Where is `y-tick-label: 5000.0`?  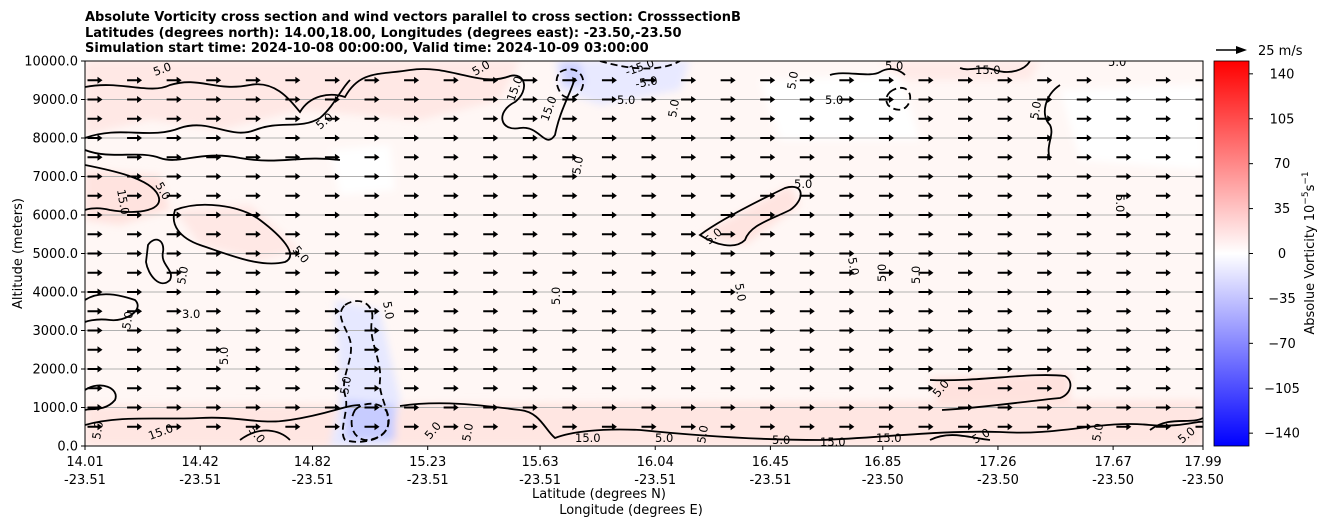
y-tick-label: 5000.0 is located at coordinates (56, 254).